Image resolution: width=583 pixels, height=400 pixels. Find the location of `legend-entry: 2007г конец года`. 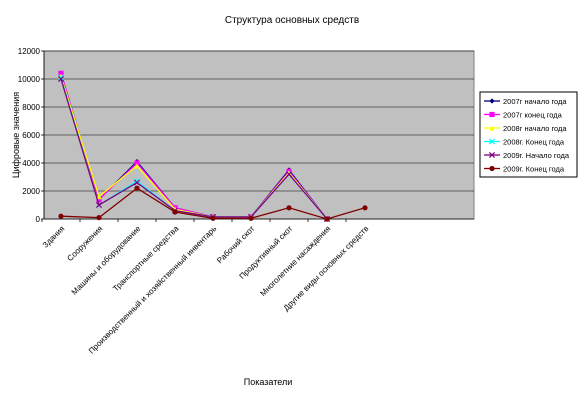

legend-entry: 2007г конец года is located at coordinates (523, 115).